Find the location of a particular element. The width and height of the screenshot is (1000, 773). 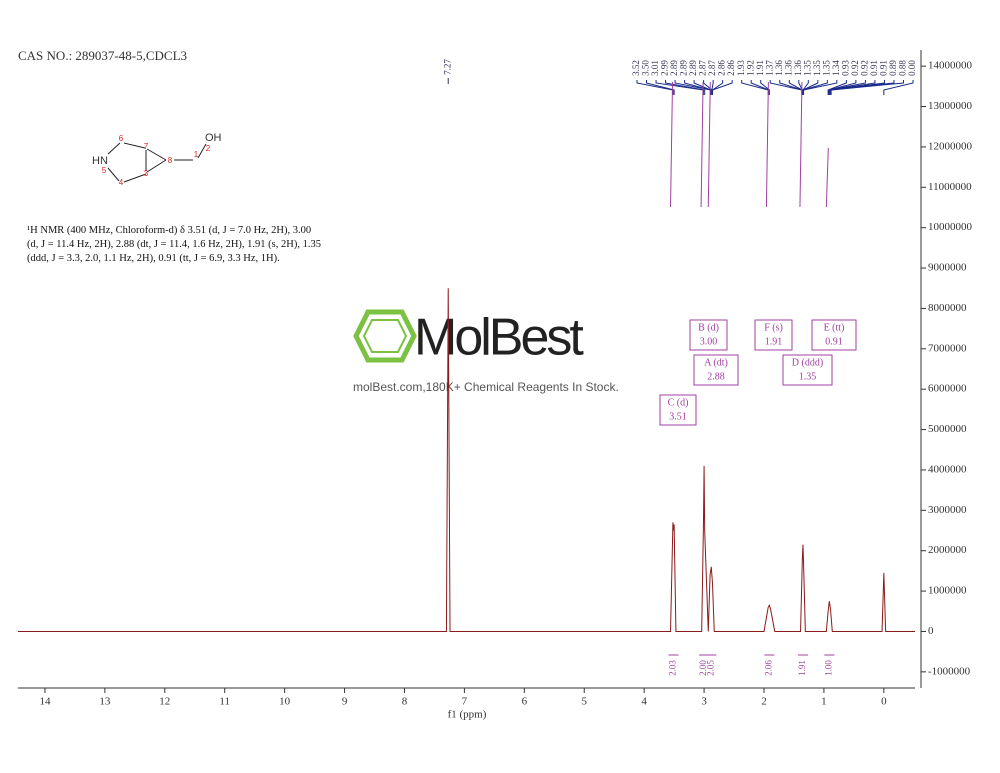

integral-label: 1.91 is located at coordinates (802, 668).